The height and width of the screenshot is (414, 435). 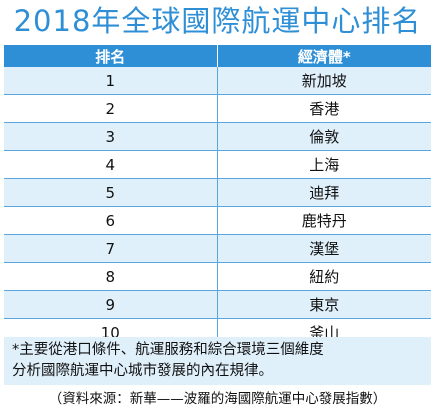 What do you see at coordinates (142, 371) in the screenshot?
I see `footnote-line-2: 分析國際航運中心城市發展的內在規律。` at bounding box center [142, 371].